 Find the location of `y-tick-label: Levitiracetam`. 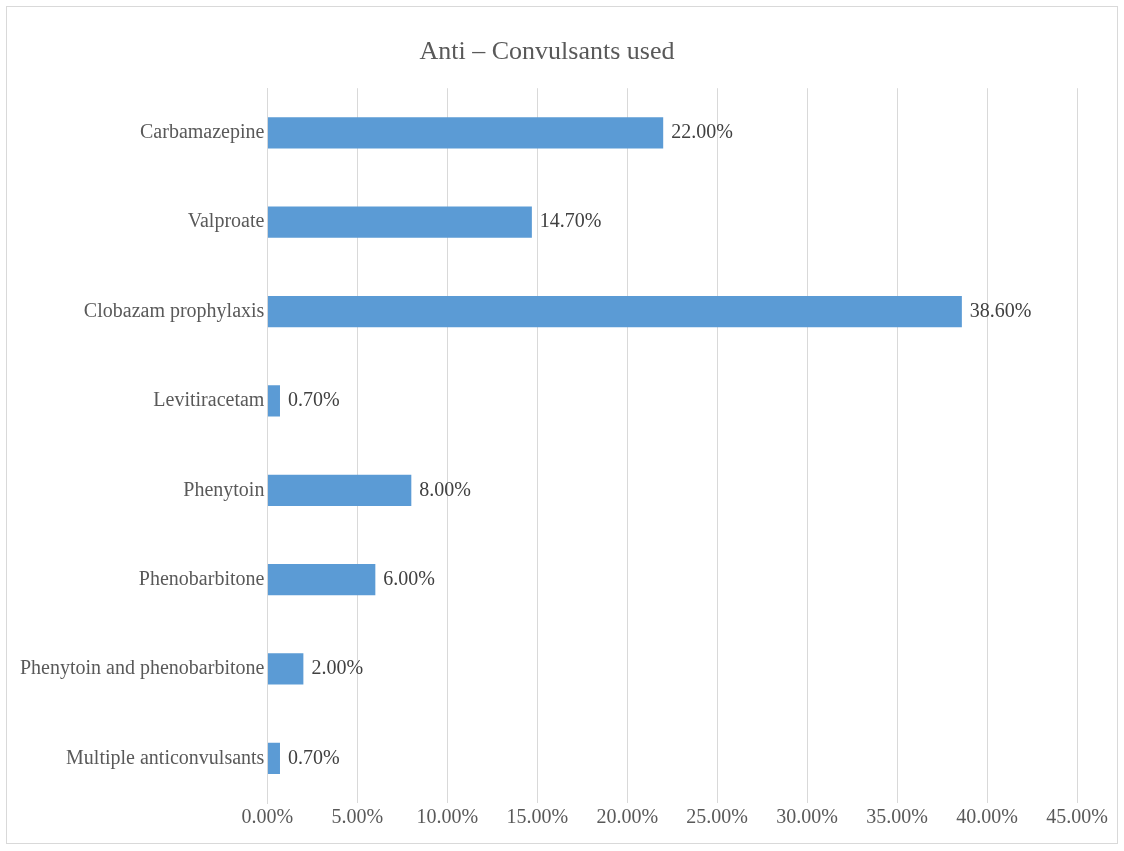

y-tick-label: Levitiracetam is located at coordinates (209, 399).